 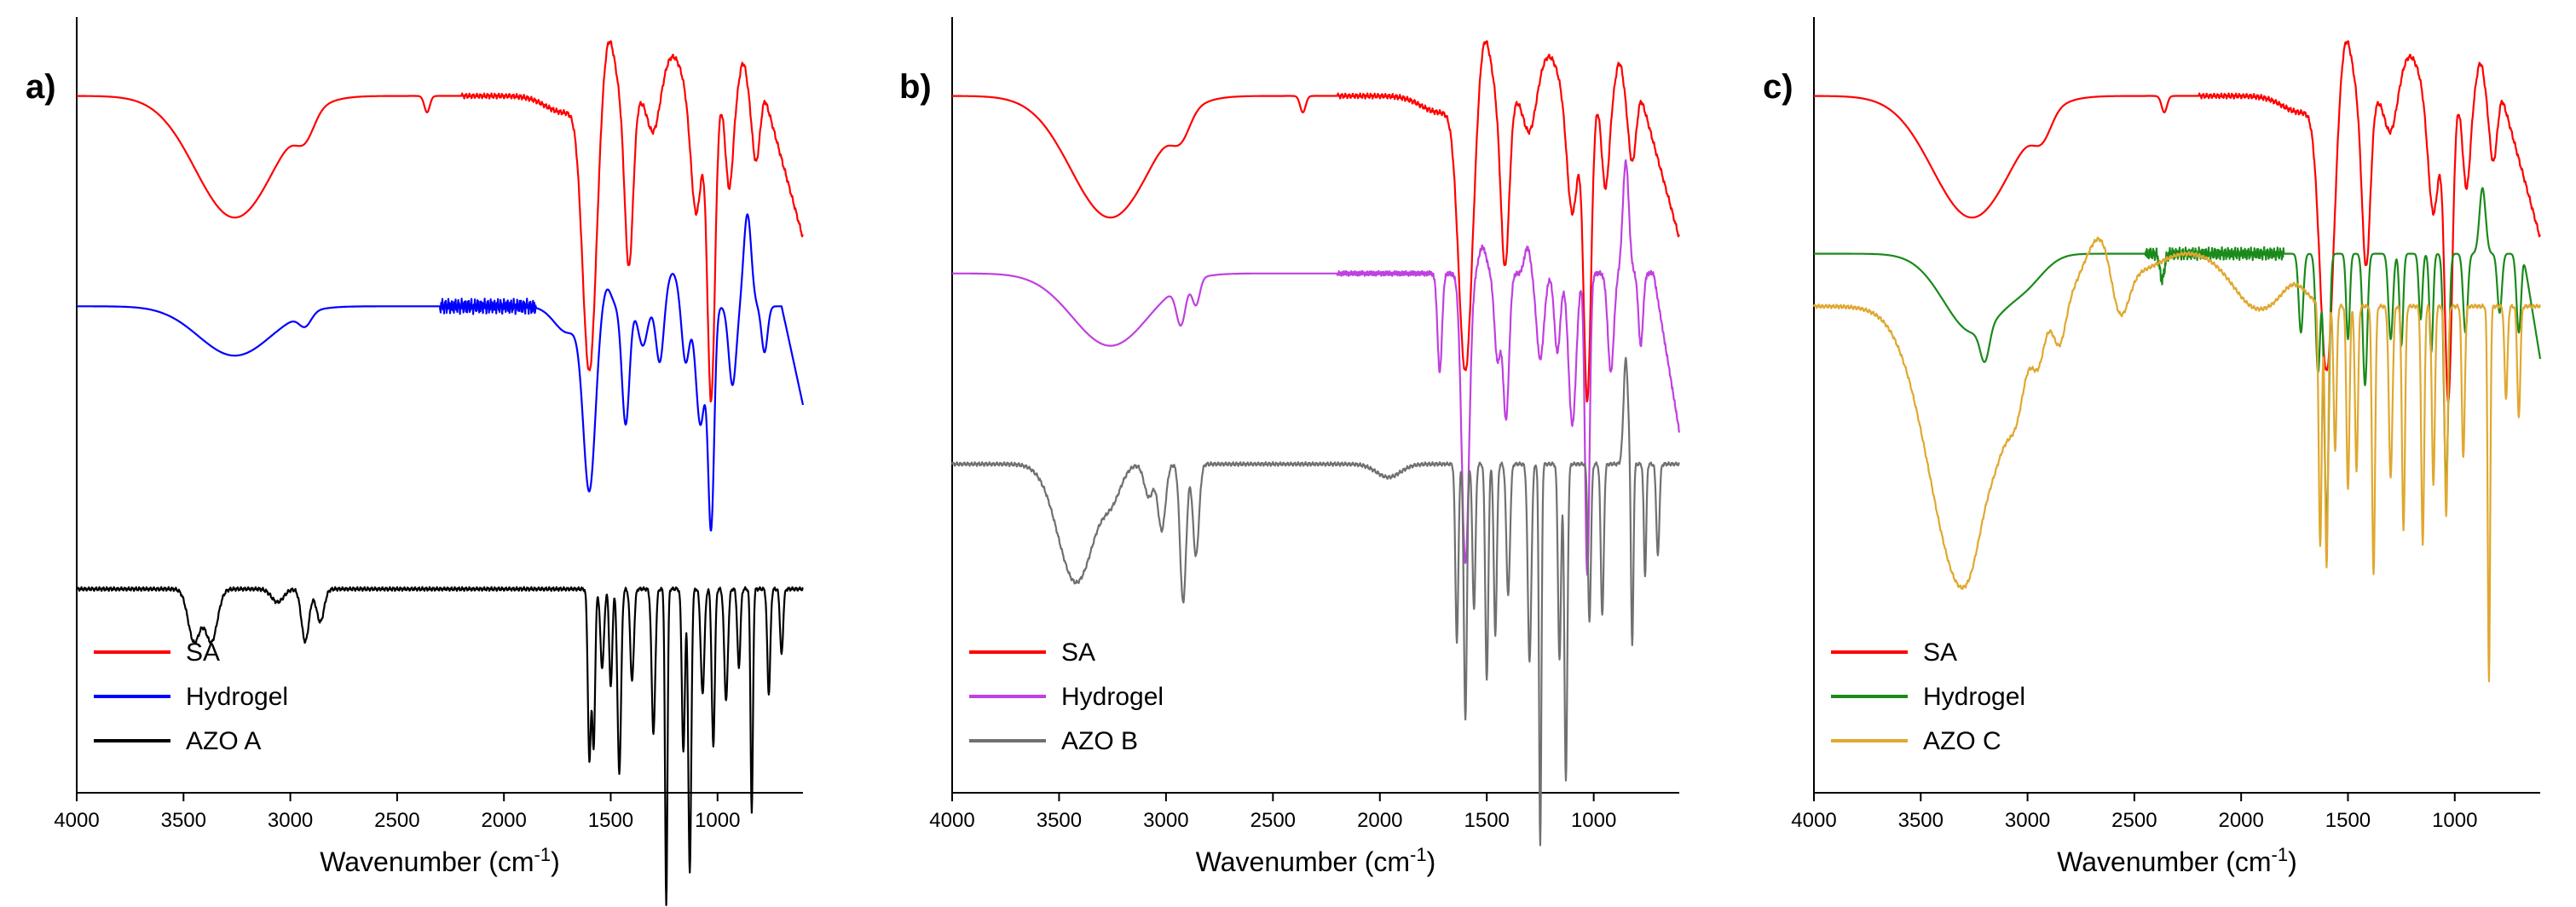 I want to click on legend: SA Hydrogel AZO A, so click(x=191, y=696).